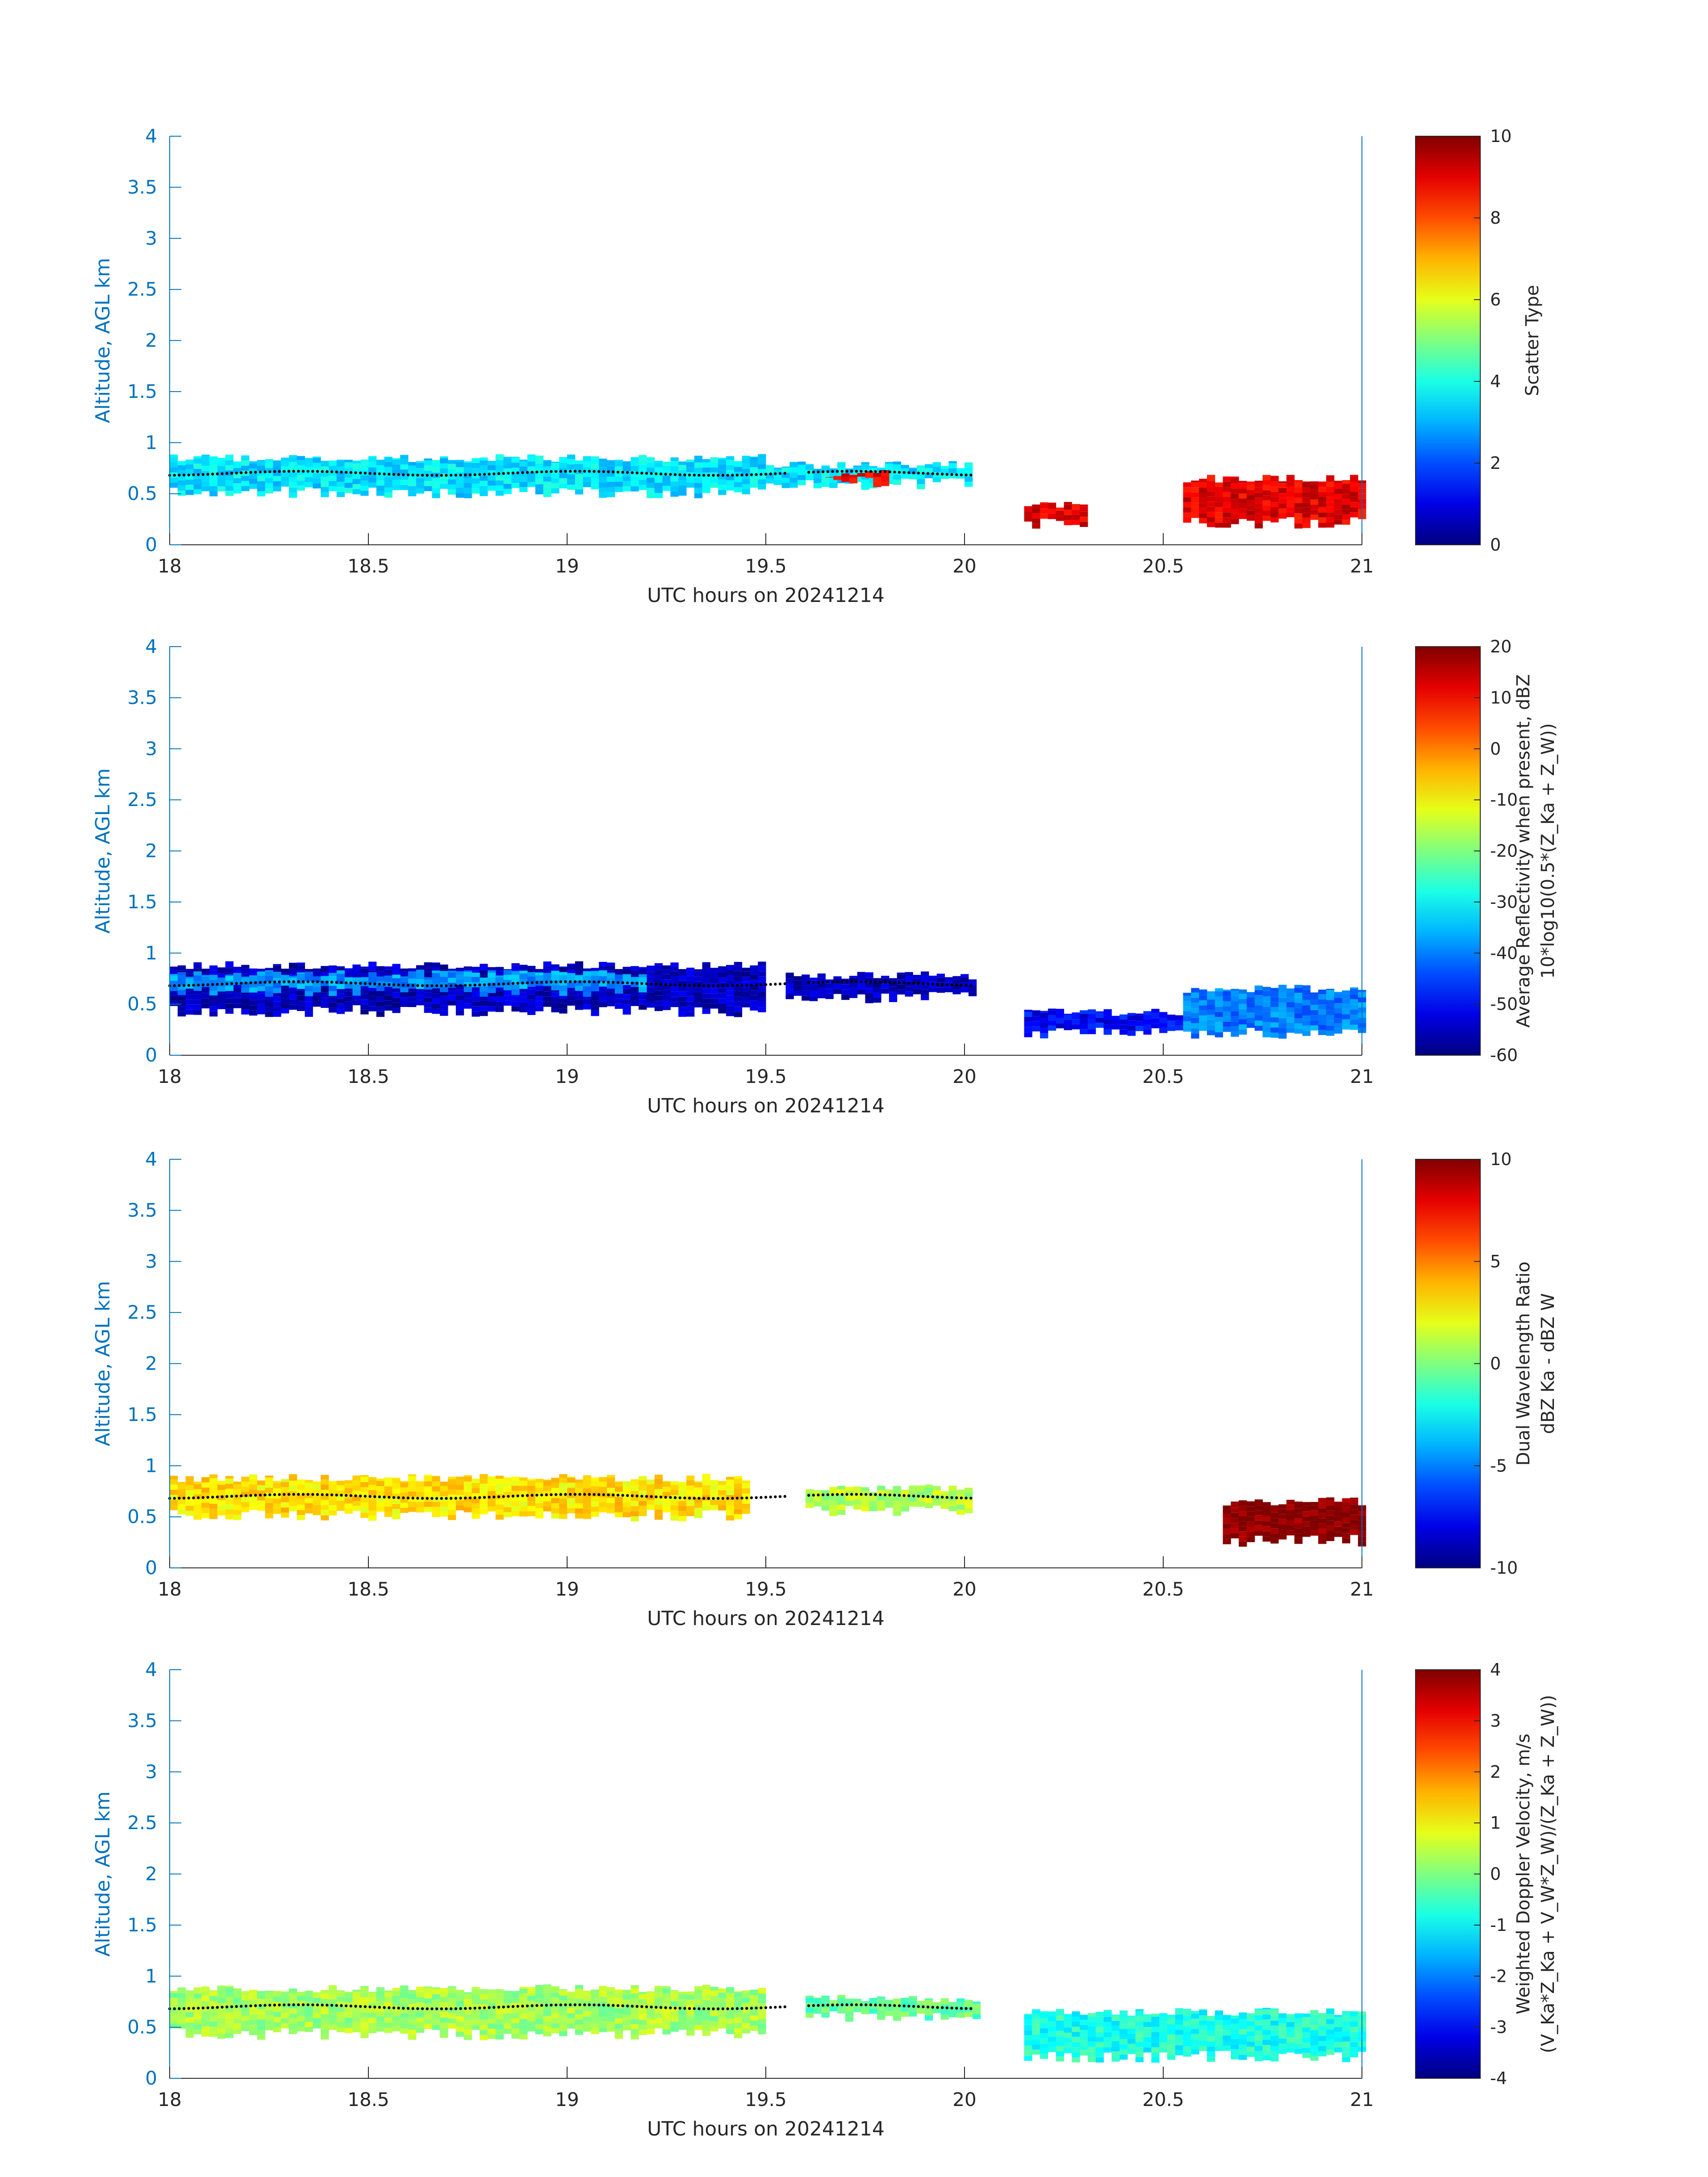 The image size is (1708, 2177). Describe the element at coordinates (1448, 851) in the screenshot. I see `colorbar-gradient` at that location.